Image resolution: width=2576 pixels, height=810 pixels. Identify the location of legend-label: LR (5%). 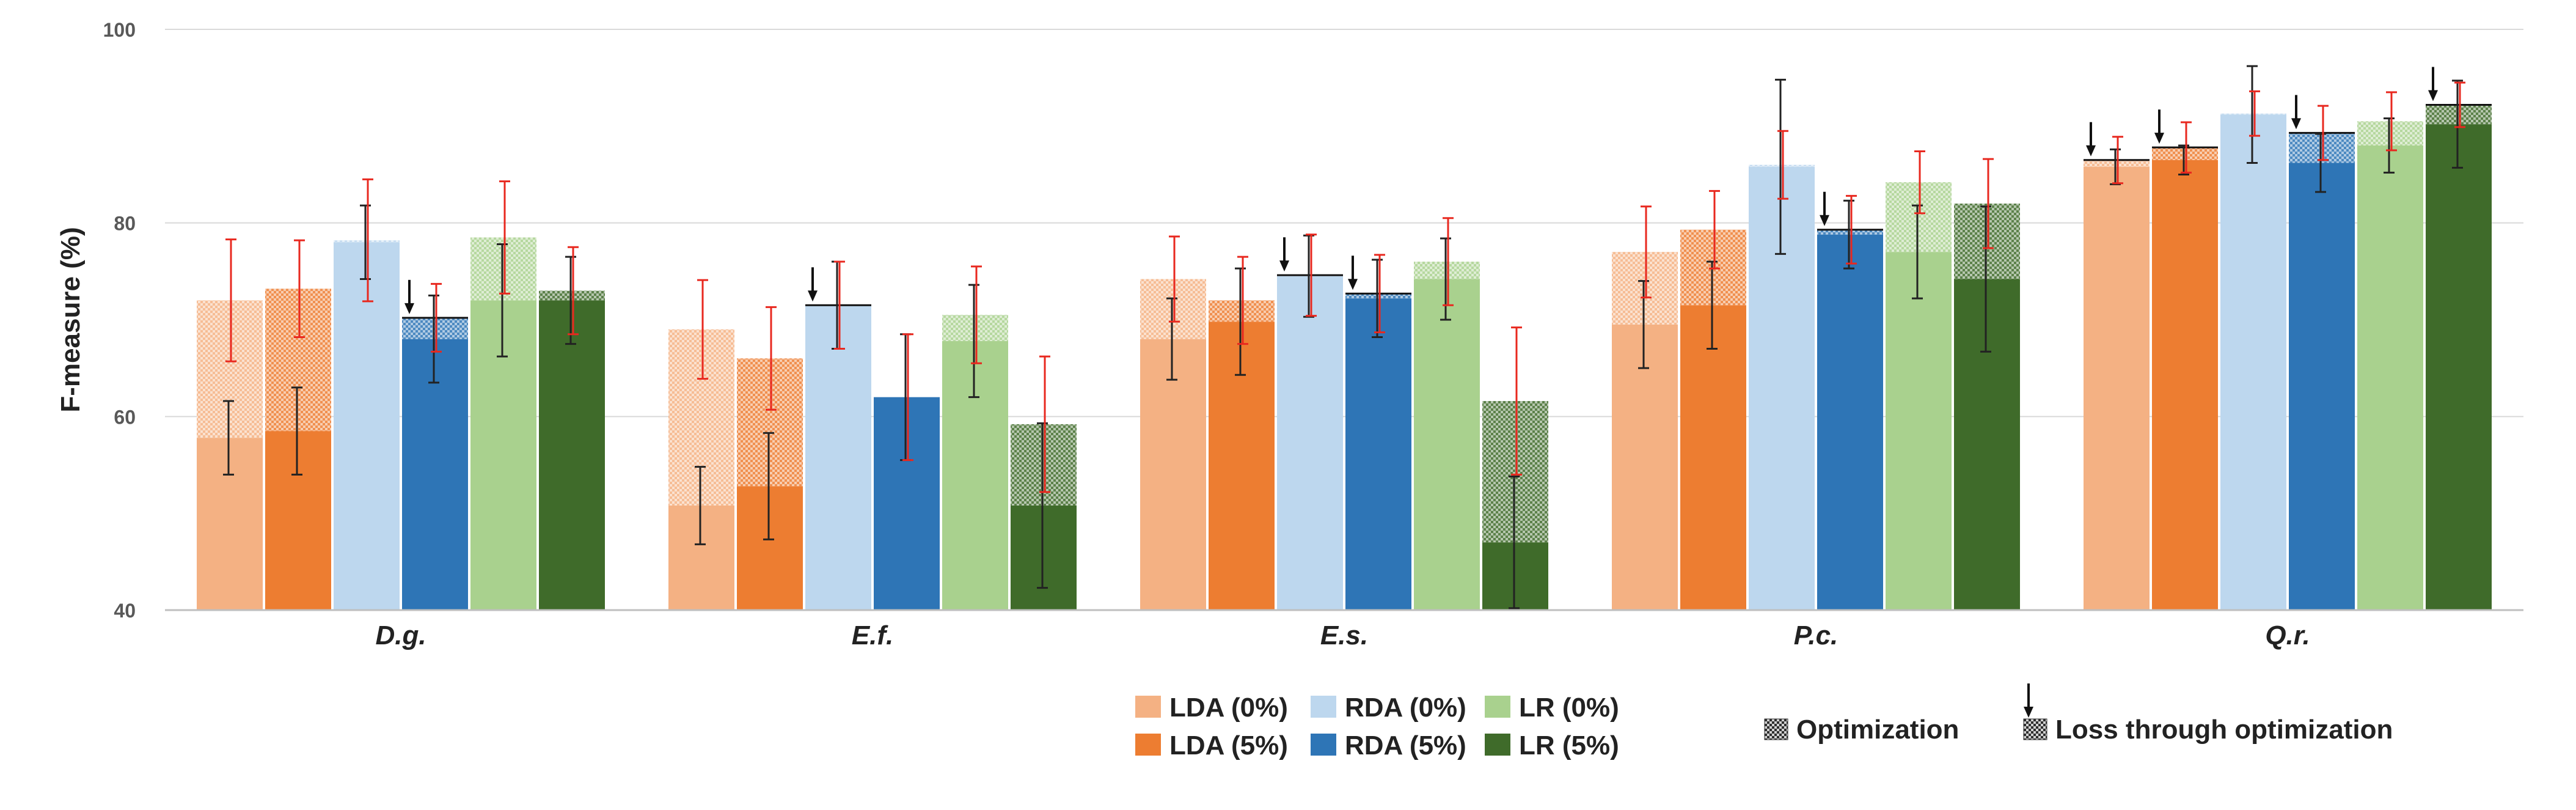
(1569, 745).